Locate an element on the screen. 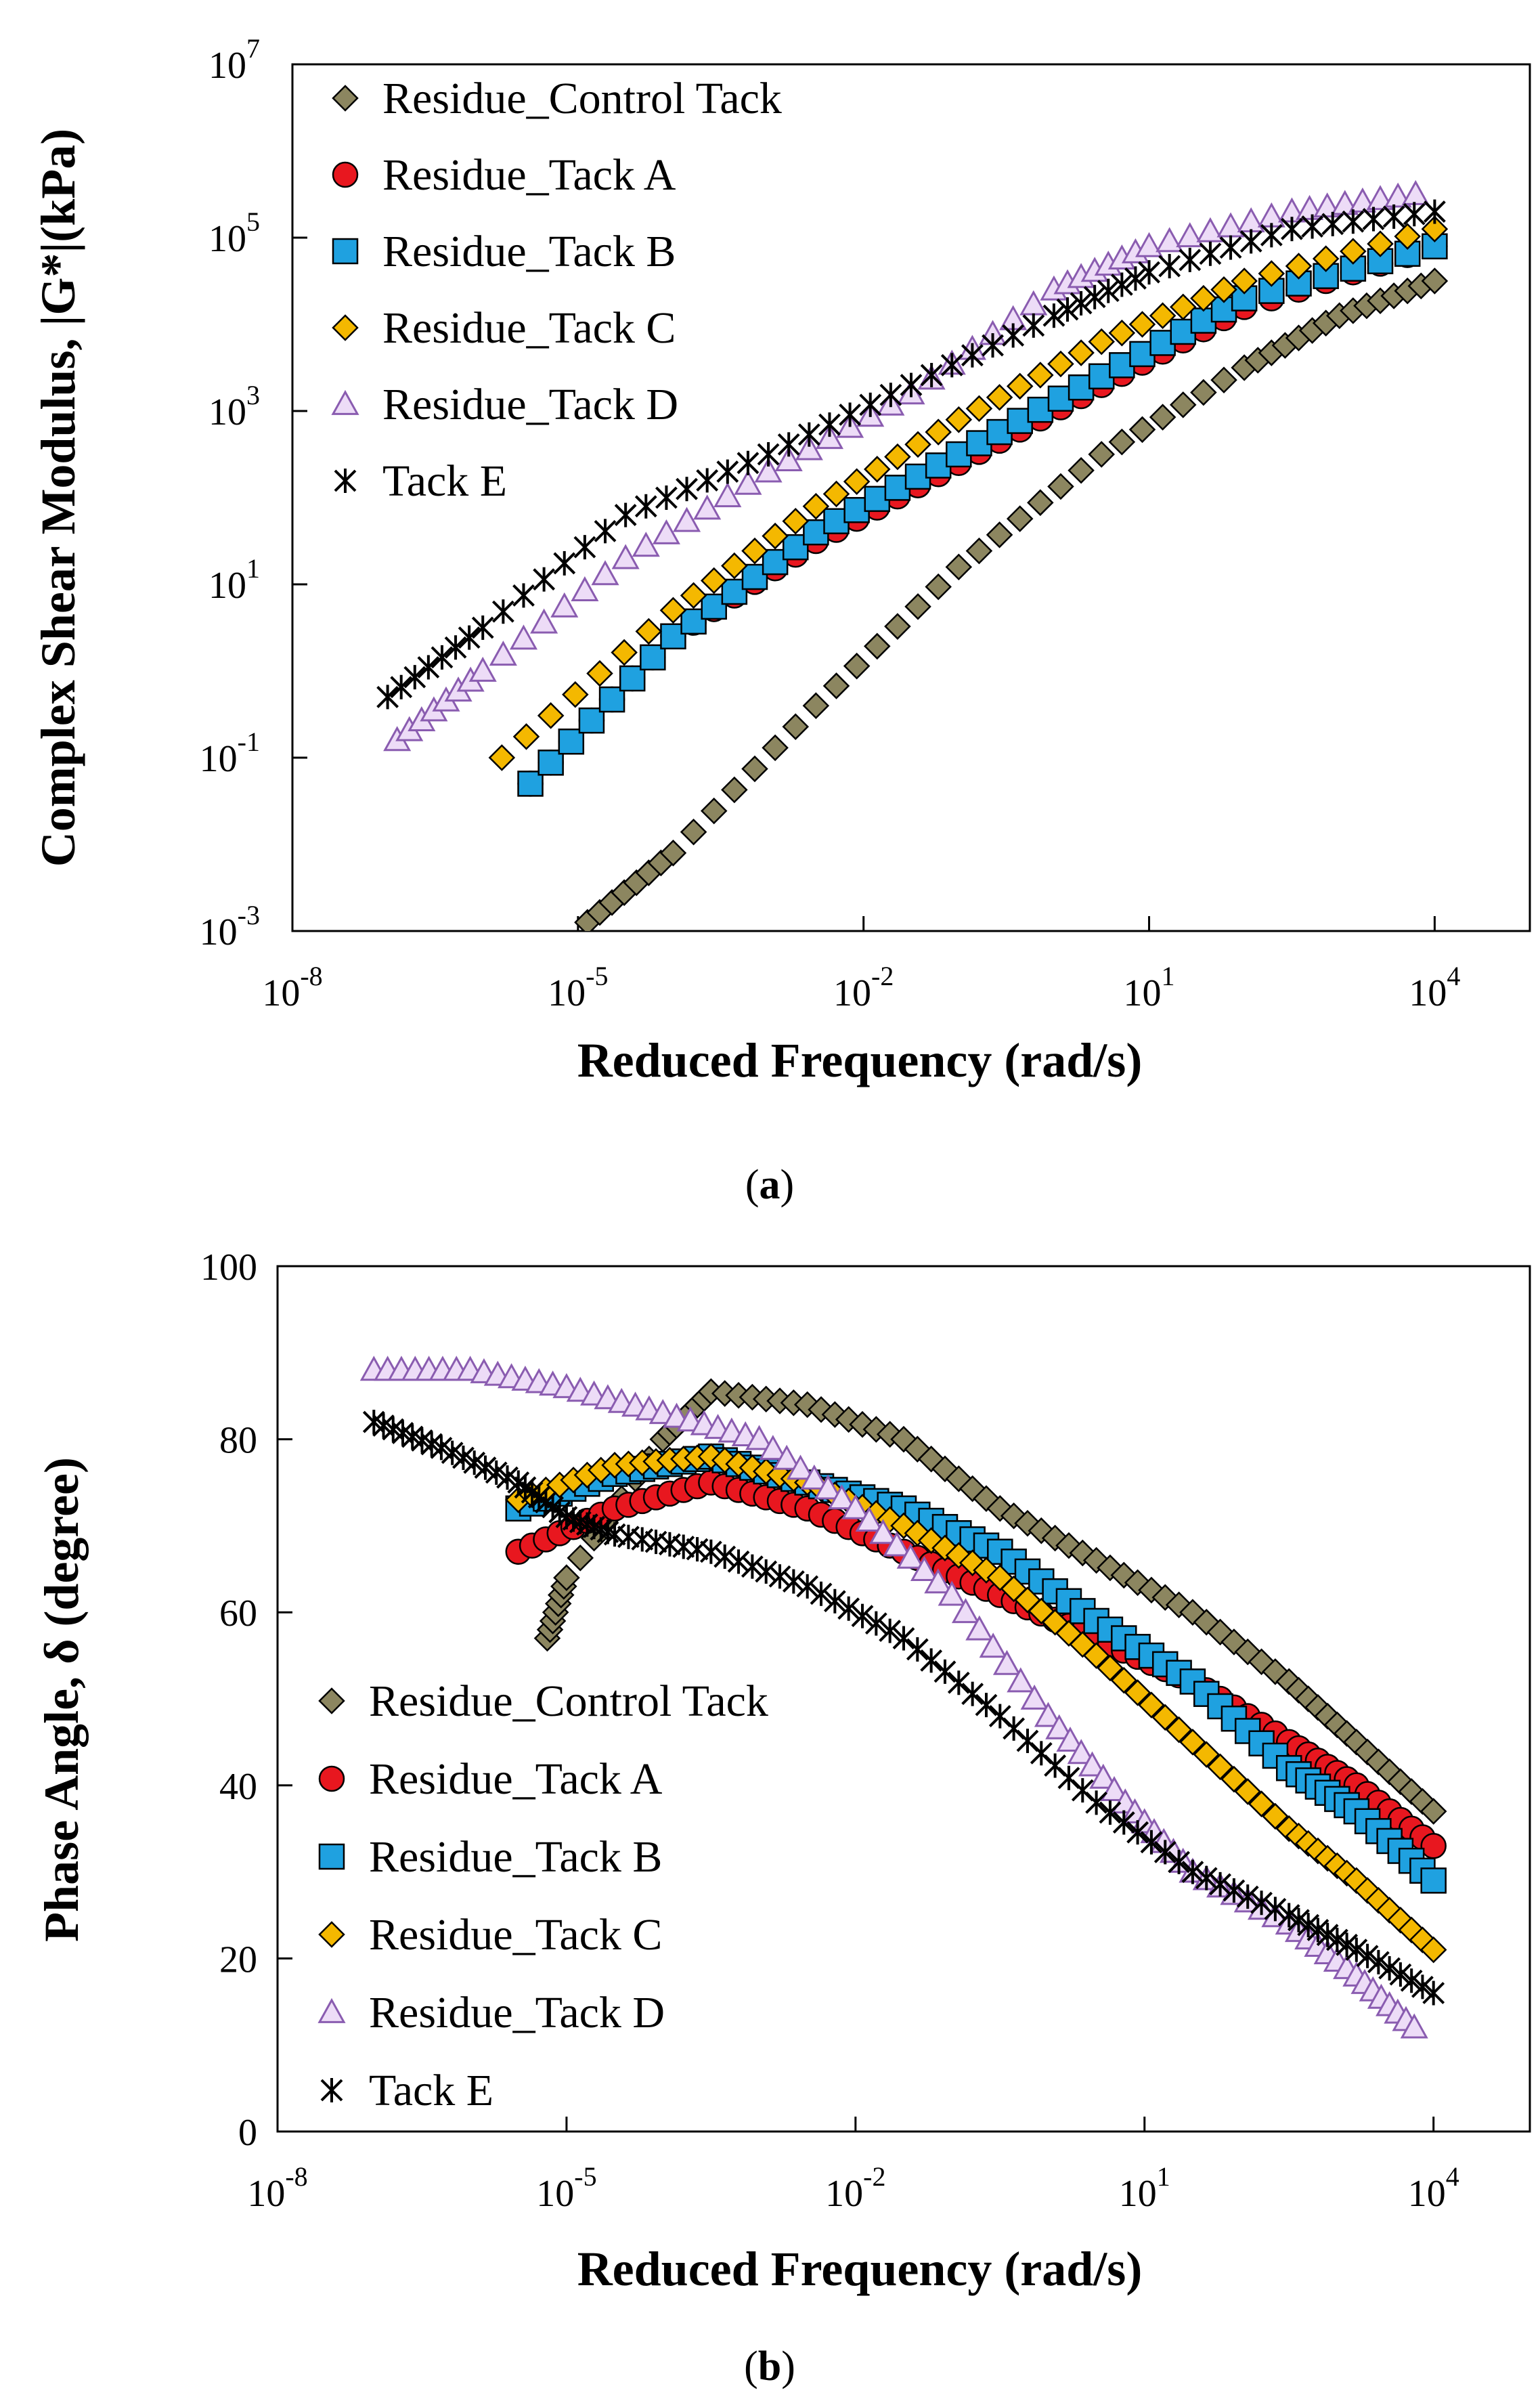 The image size is (1540, 2401). y-tick-exp: 5 is located at coordinates (253, 222).